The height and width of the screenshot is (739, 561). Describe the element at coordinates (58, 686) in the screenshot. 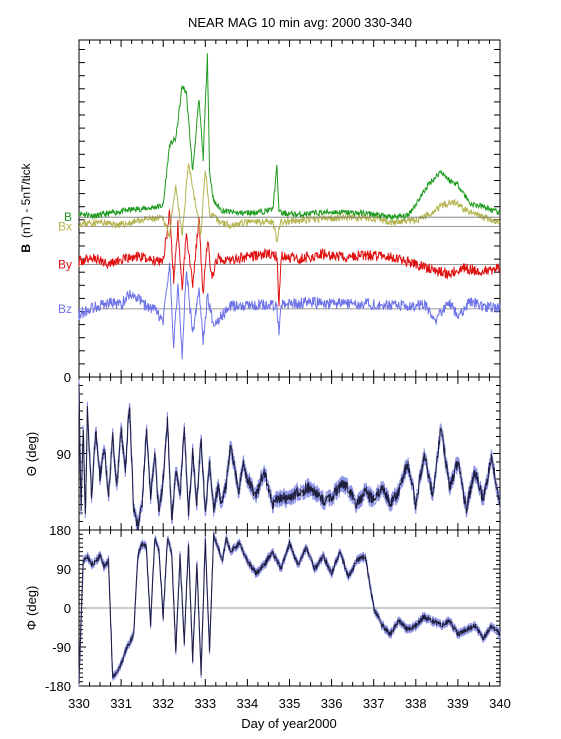

I see `phi-ytick-label: -180` at that location.